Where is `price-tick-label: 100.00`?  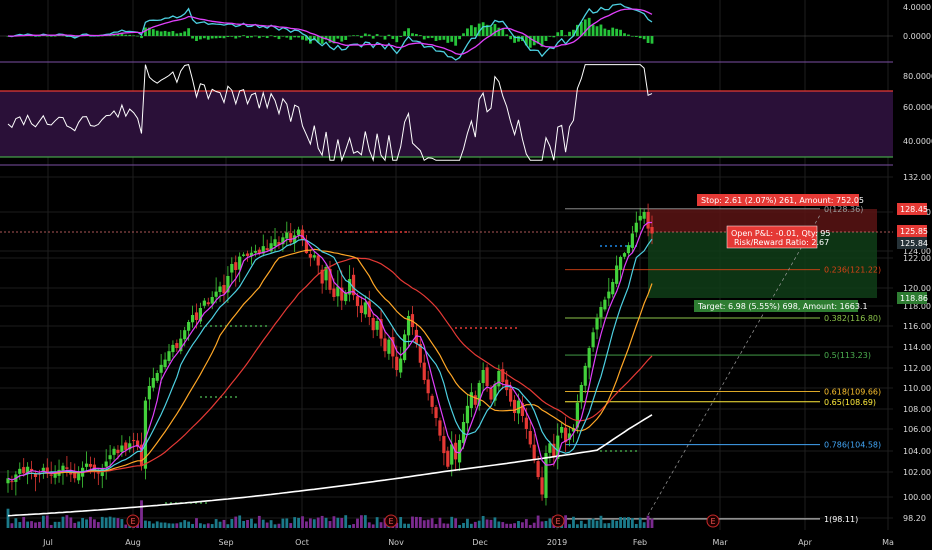 price-tick-label: 100.00 is located at coordinates (917, 497).